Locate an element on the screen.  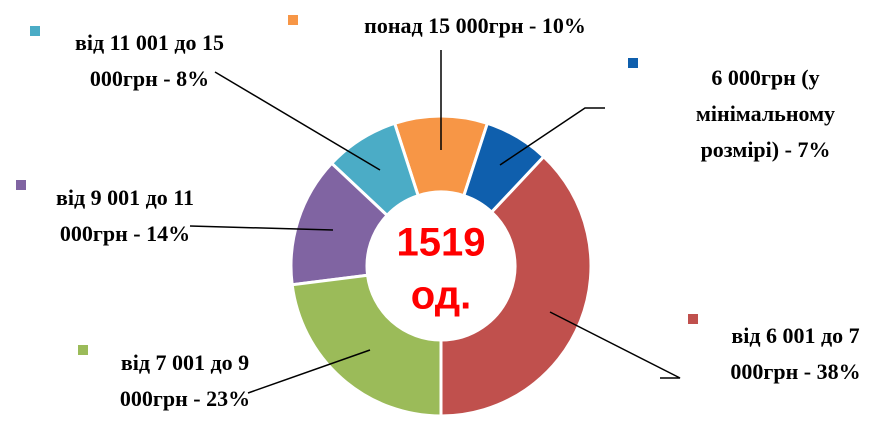
data-label: від 7 001 до 9 000грн - 23% is located at coordinates (185, 381).